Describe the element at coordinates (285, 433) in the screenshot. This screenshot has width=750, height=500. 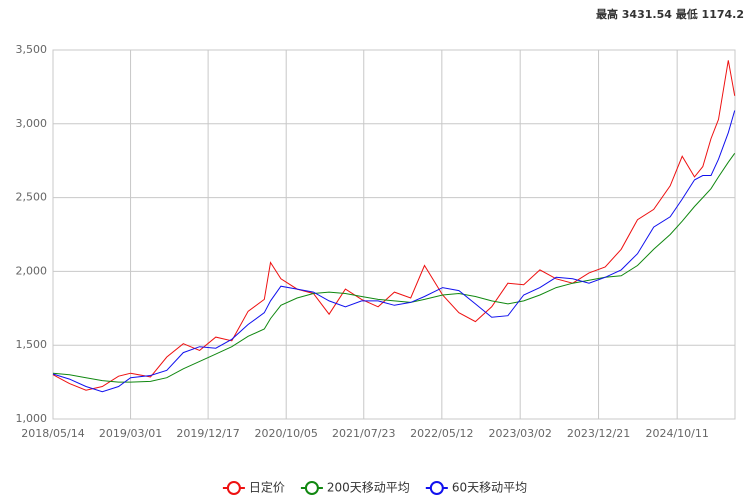
I see `x-tick-label: 2020/10/05` at that location.